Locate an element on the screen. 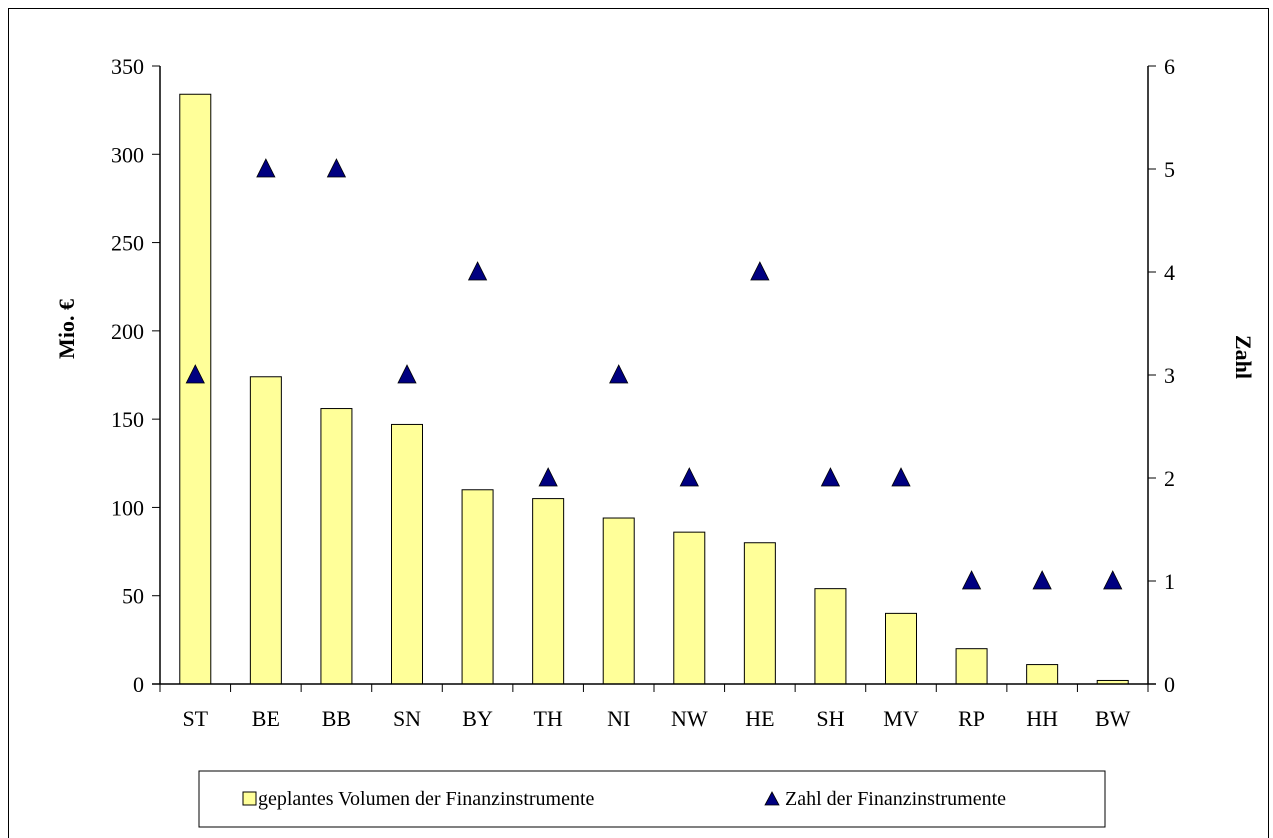 The width and height of the screenshot is (1273, 838). marker-bw is located at coordinates (1113, 580).